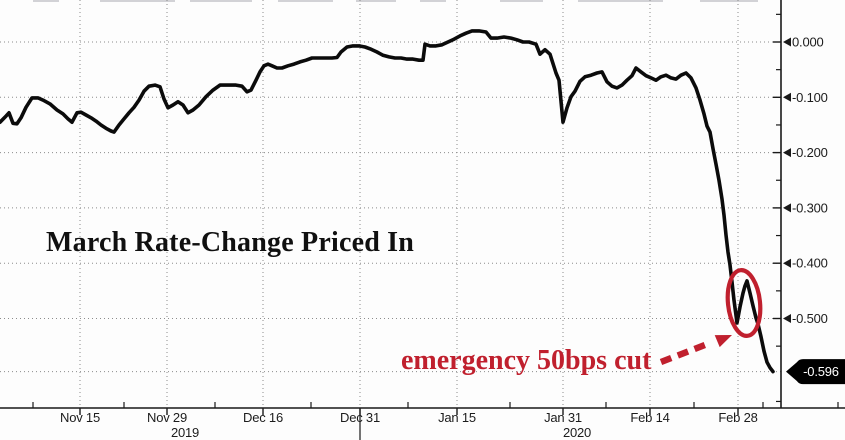  Describe the element at coordinates (737, 417) in the screenshot. I see `x-tick-label: Feb 28` at that location.